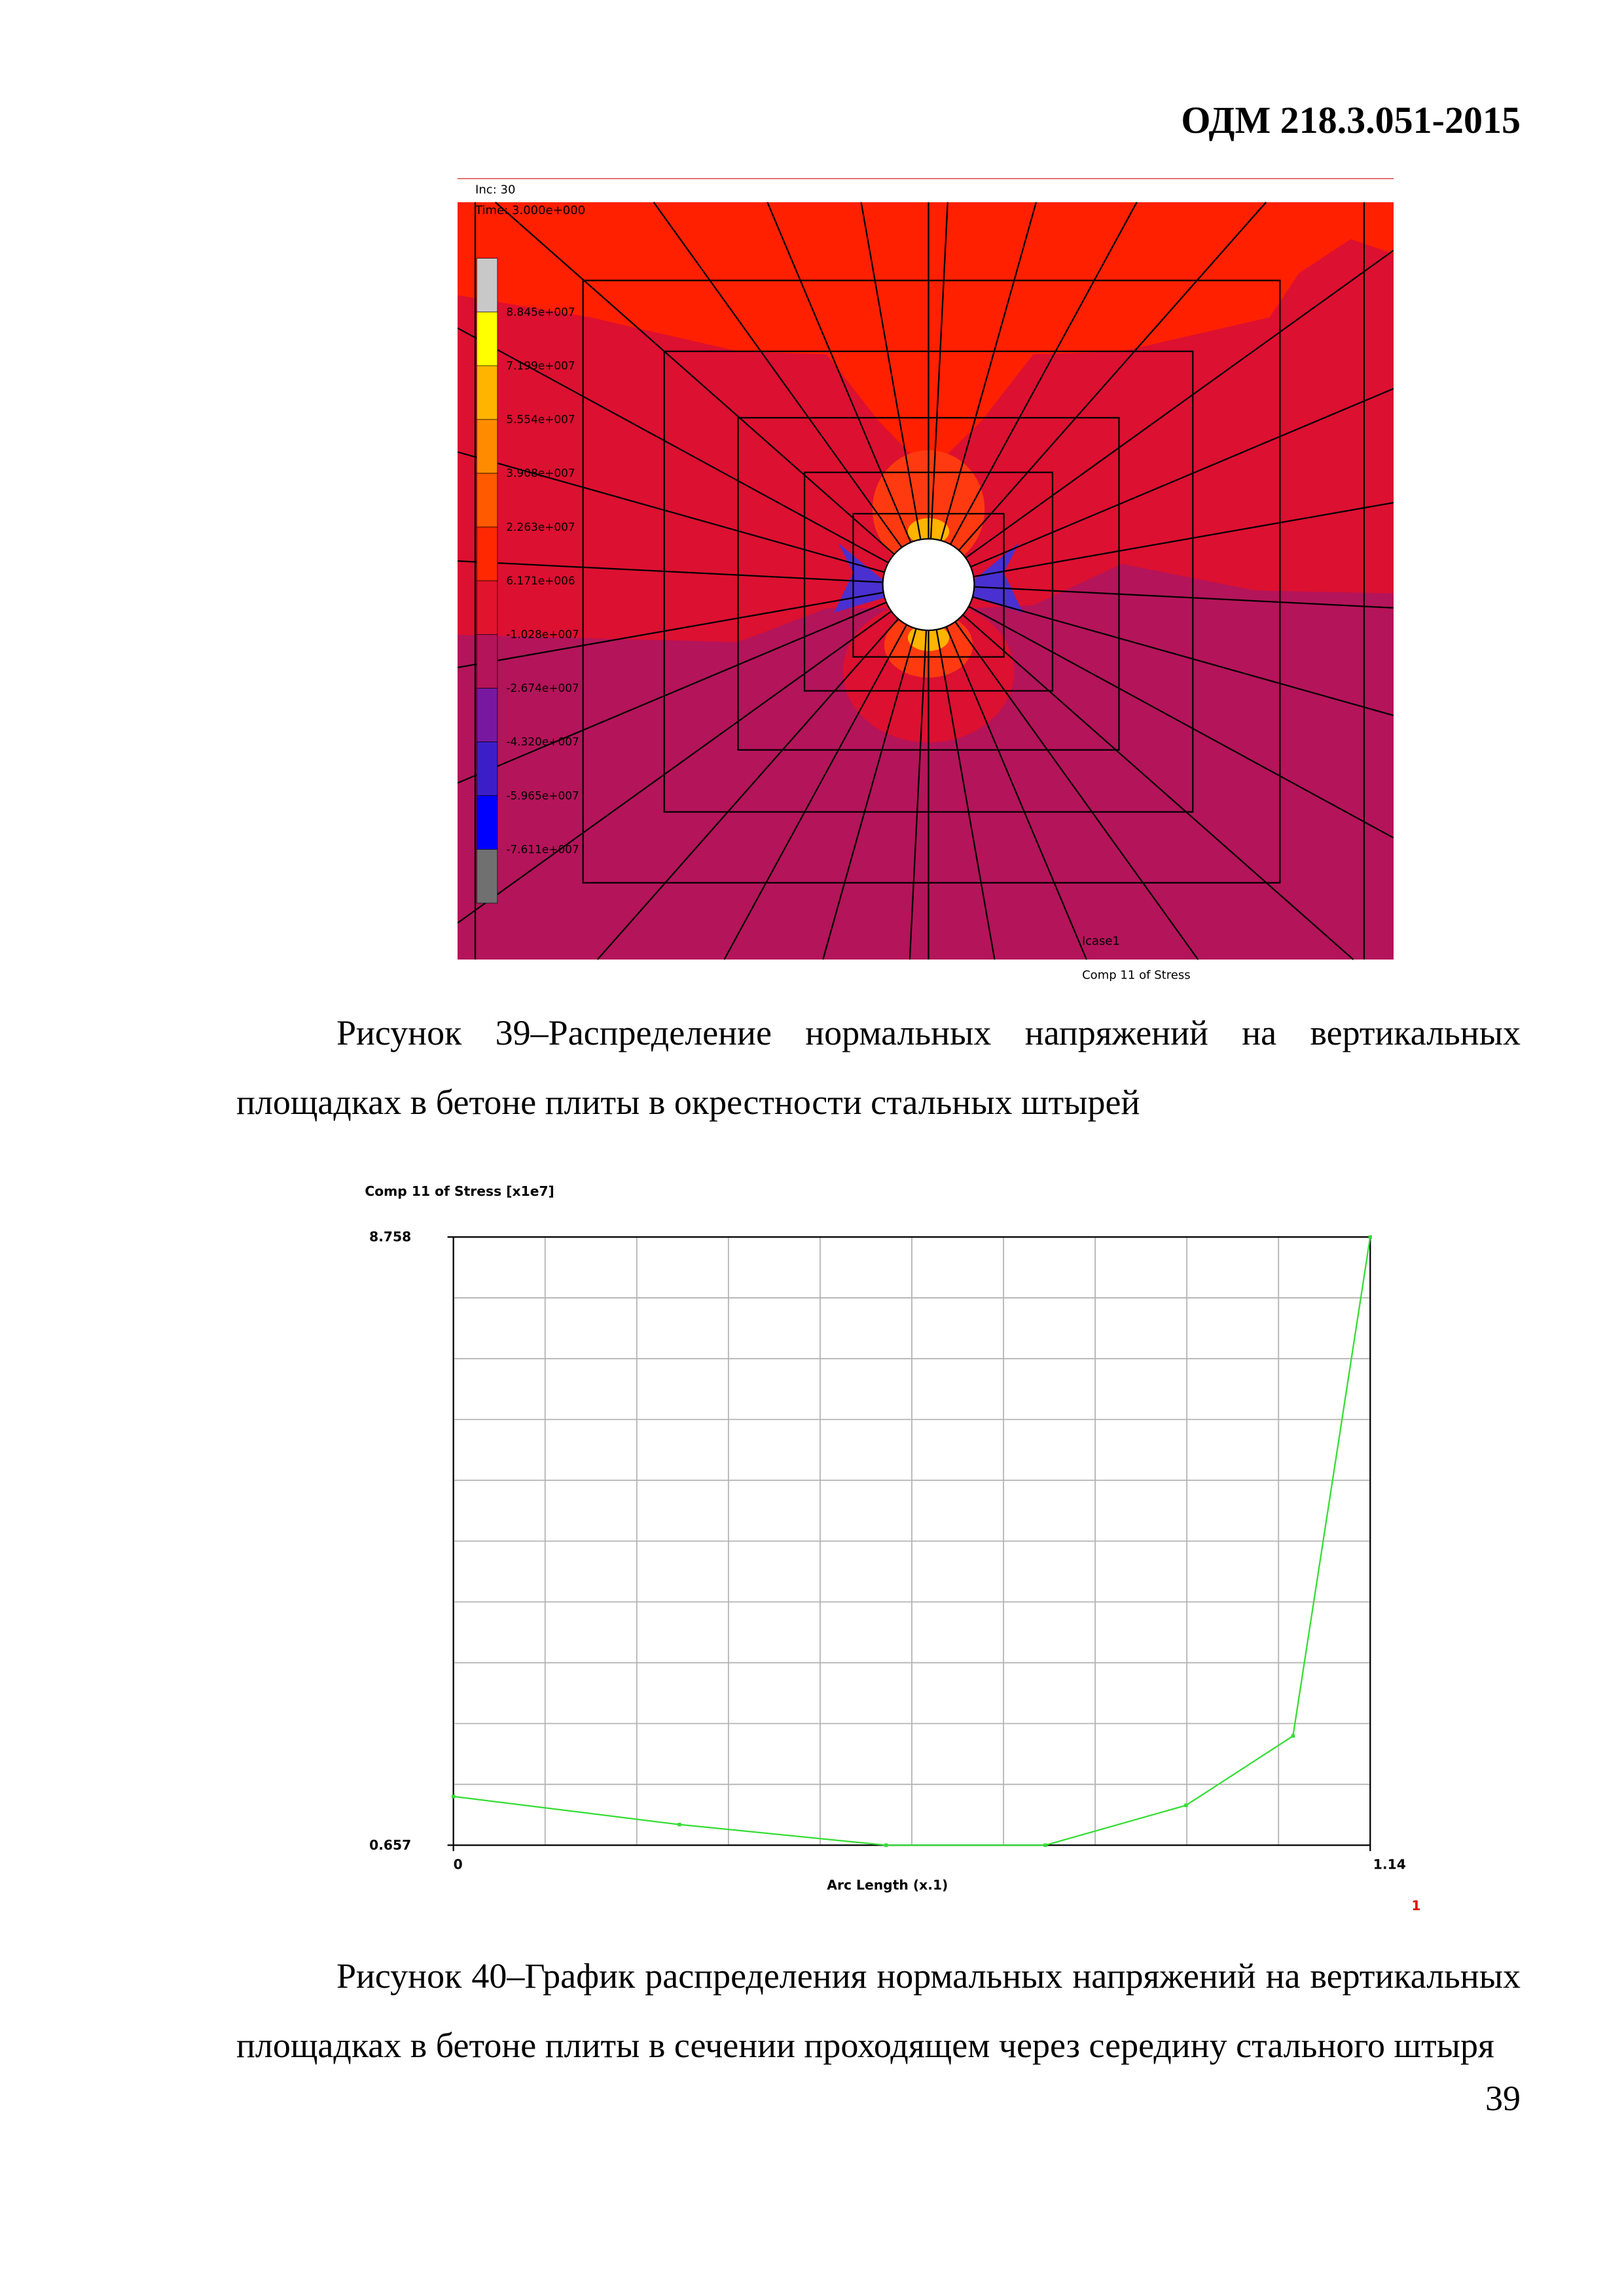 Image resolution: width=1624 pixels, height=2296 pixels. Describe the element at coordinates (540, 580) in the screenshot. I see `legend-label: 6.171e+006` at that location.